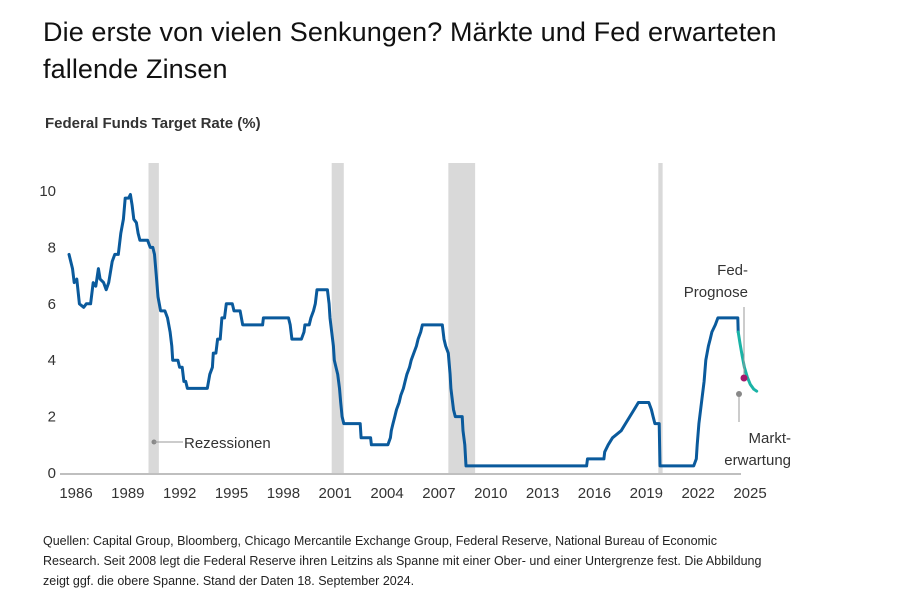 This screenshot has height=608, width=900. I want to click on x-tick-label: 1986, so click(75, 493).